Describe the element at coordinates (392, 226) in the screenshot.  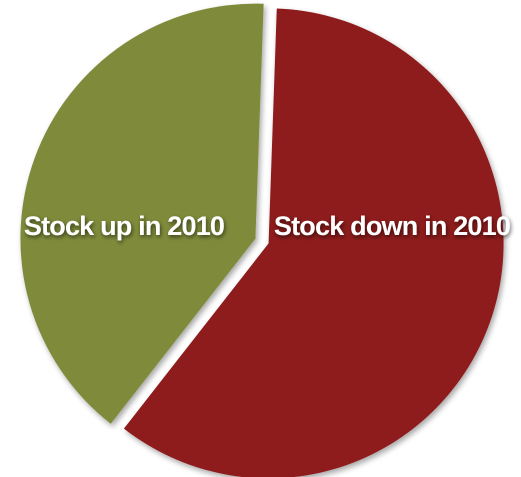
I see `pie-slice-label-stock-down: Stock down in 2010` at that location.